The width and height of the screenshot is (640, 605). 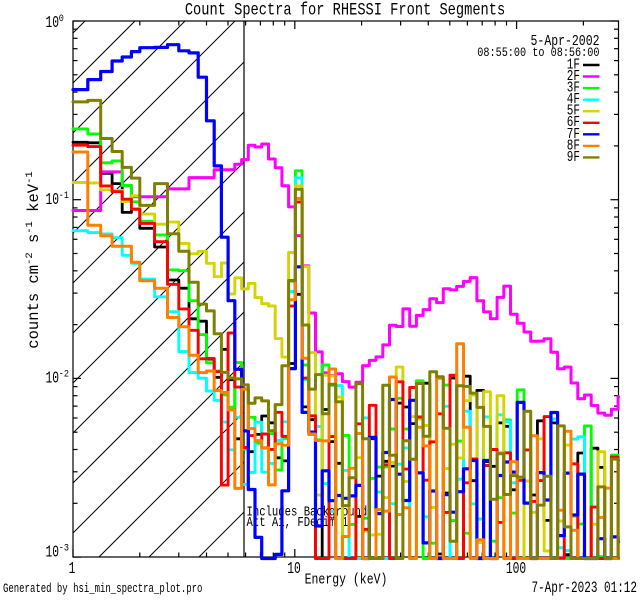 What do you see at coordinates (573, 87) in the screenshot?
I see `svg-text: 3F` at bounding box center [573, 87].